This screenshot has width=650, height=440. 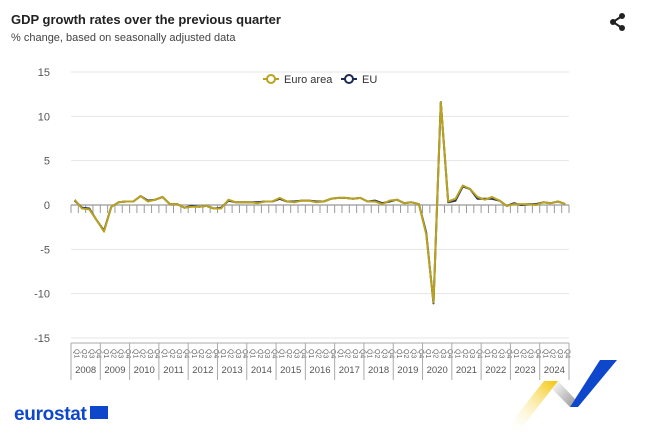 I want to click on x-year-label: 2019, so click(x=407, y=370).